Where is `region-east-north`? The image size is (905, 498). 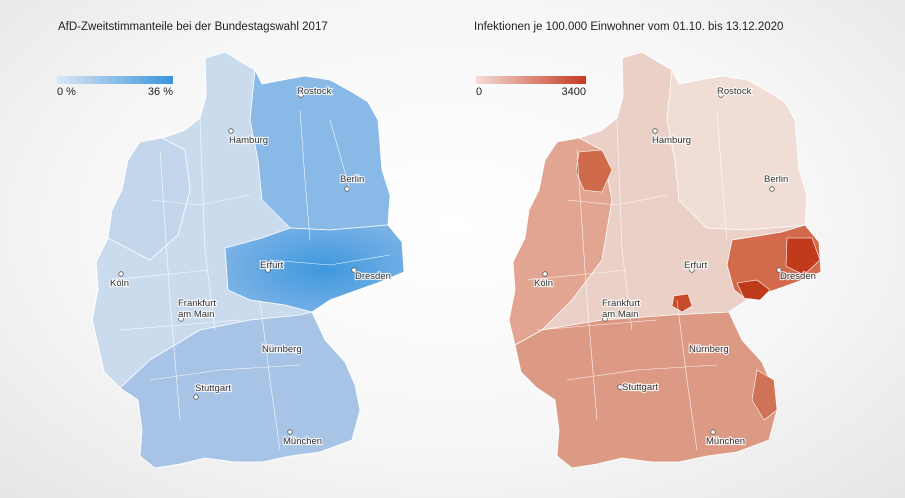
region-east-north is located at coordinates (320, 149).